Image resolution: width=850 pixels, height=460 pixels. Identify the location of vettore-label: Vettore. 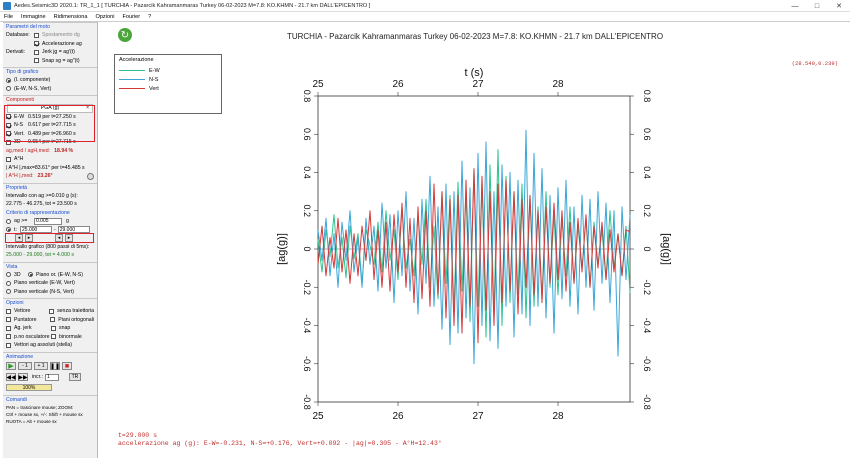
(22, 311).